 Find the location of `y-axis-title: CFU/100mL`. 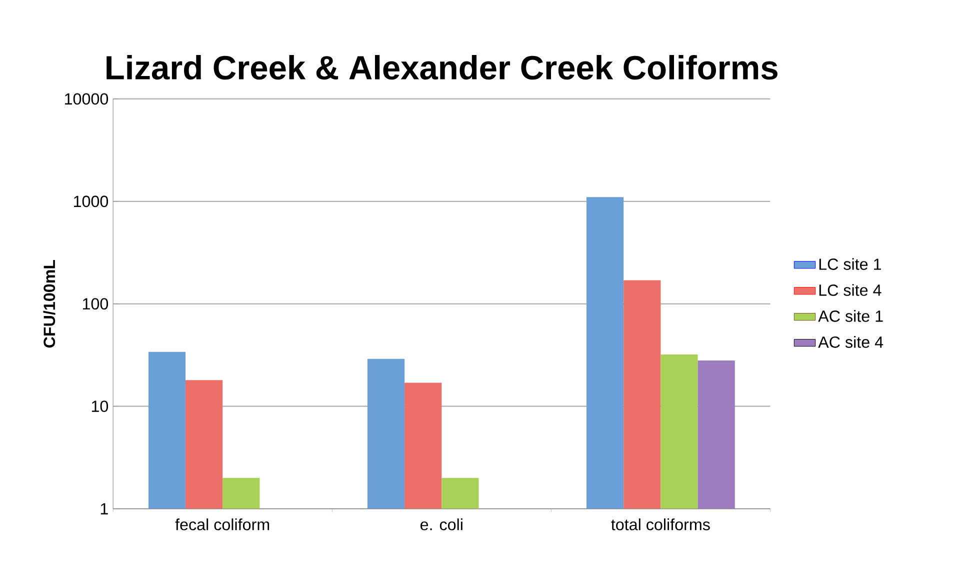

y-axis-title: CFU/100mL is located at coordinates (49, 304).